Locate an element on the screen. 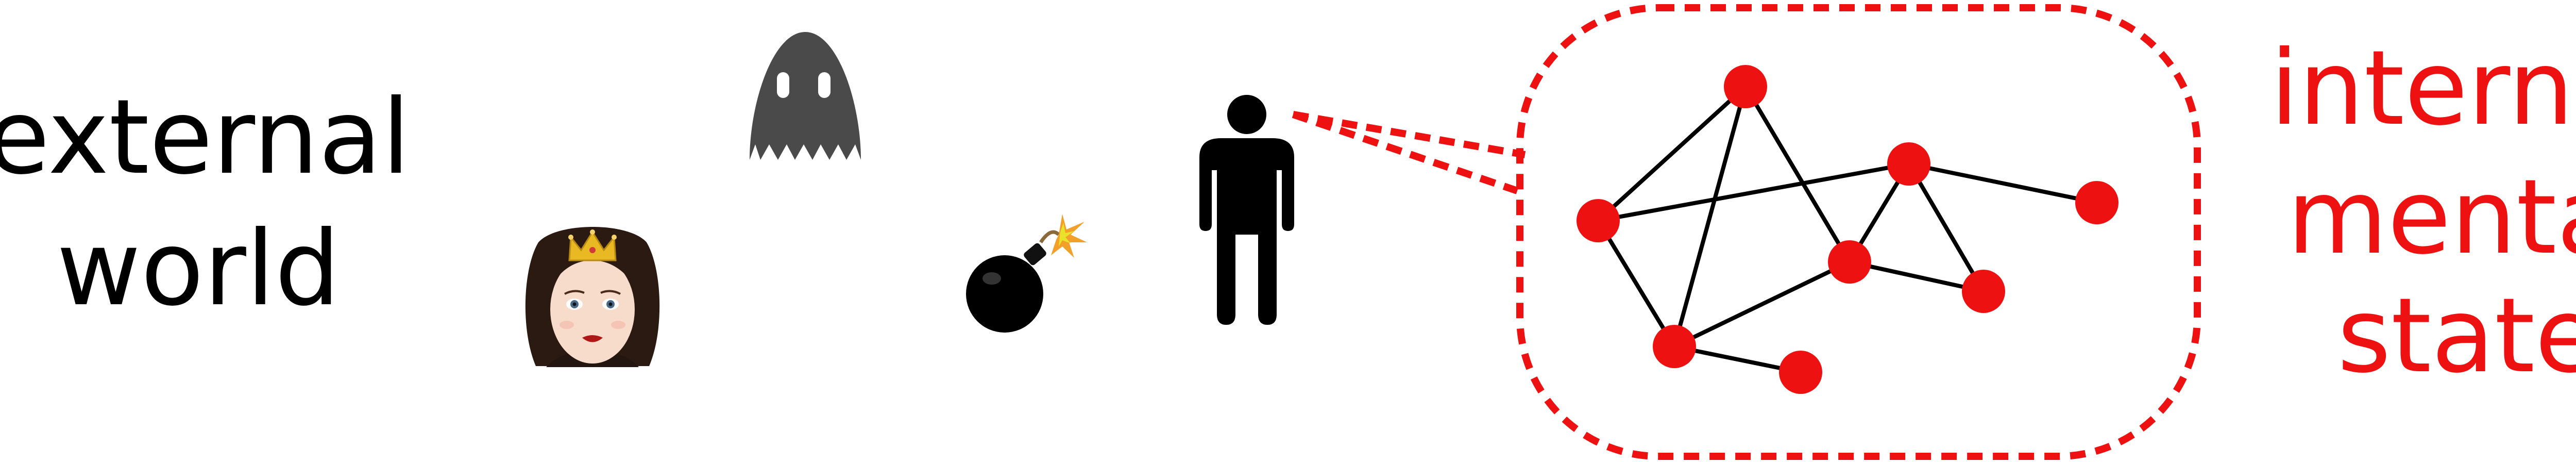 Image resolution: width=2576 pixels, height=462 pixels. internal-label-line-1: internal is located at coordinates (2423, 88).